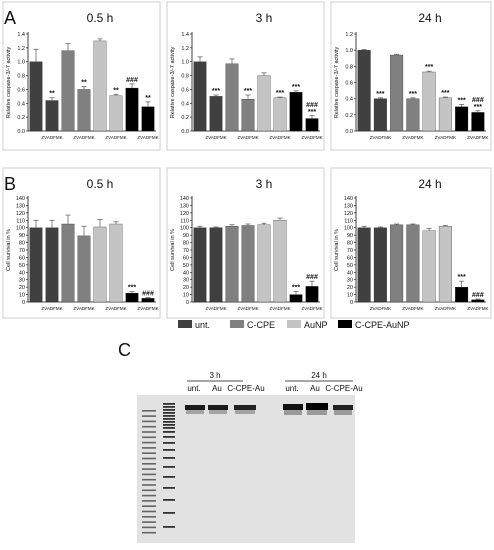 The height and width of the screenshot is (550, 494). What do you see at coordinates (296, 288) in the screenshot?
I see `chart-b2-significance-label: ***` at bounding box center [296, 288].